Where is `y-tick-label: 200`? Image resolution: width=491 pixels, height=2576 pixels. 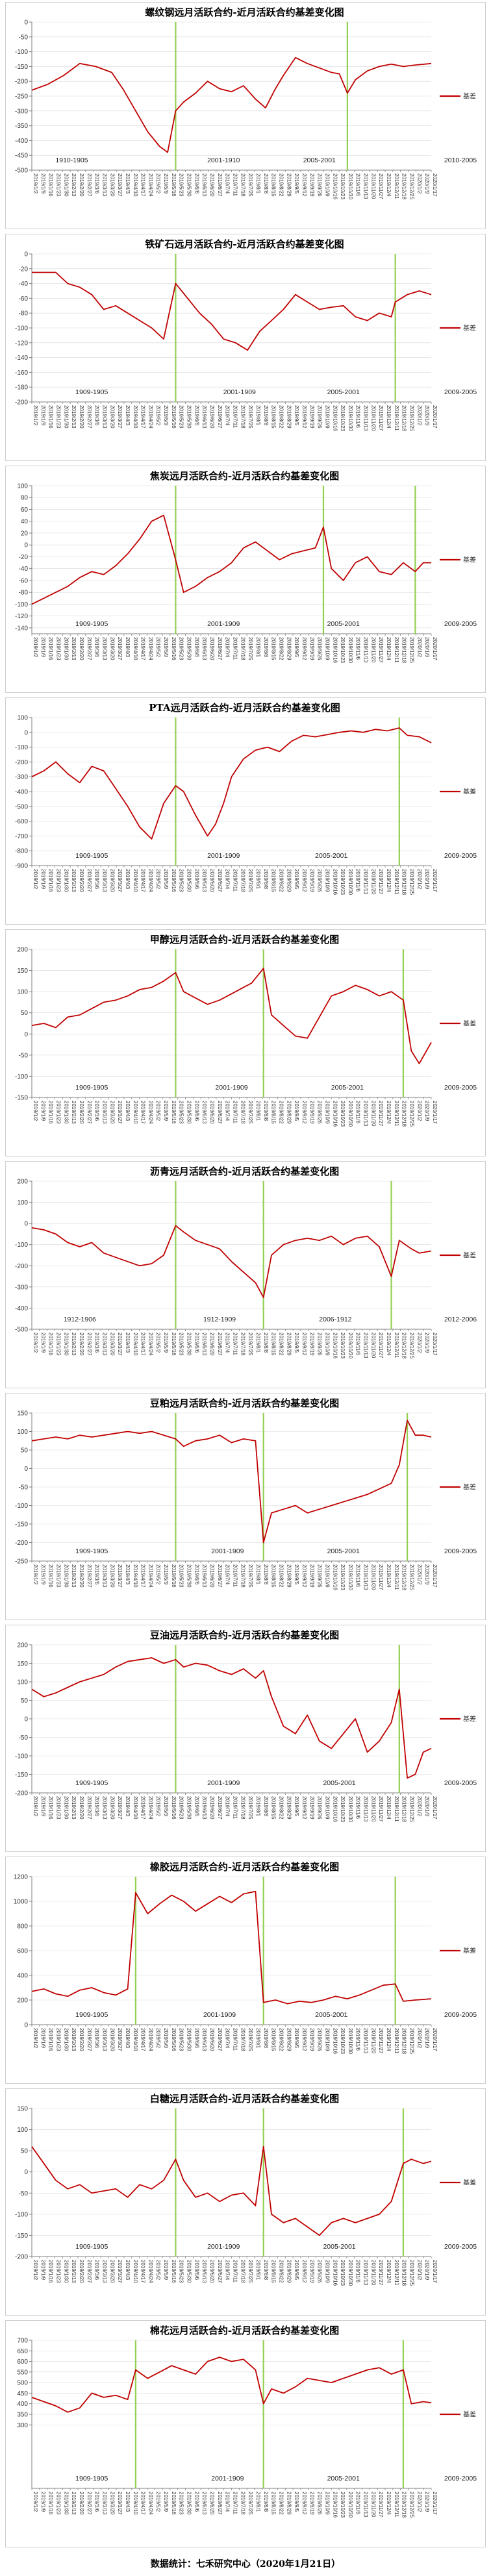
y-tick-label: 200 is located at coordinates (22, 950).